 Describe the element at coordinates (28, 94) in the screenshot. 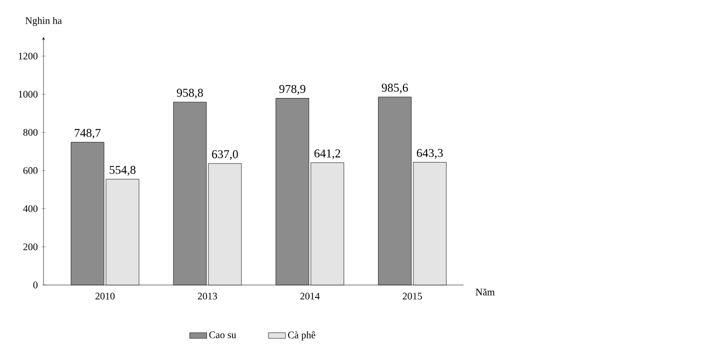

I see `y-tick-label: 1000` at that location.